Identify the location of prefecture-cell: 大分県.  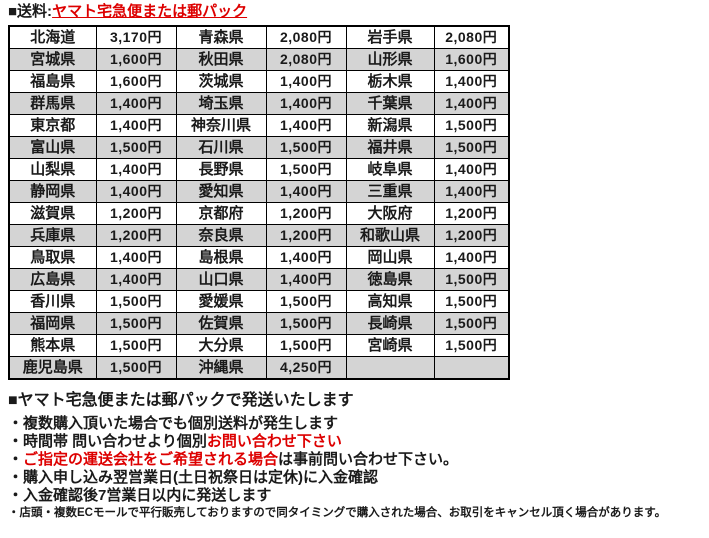
(221, 345).